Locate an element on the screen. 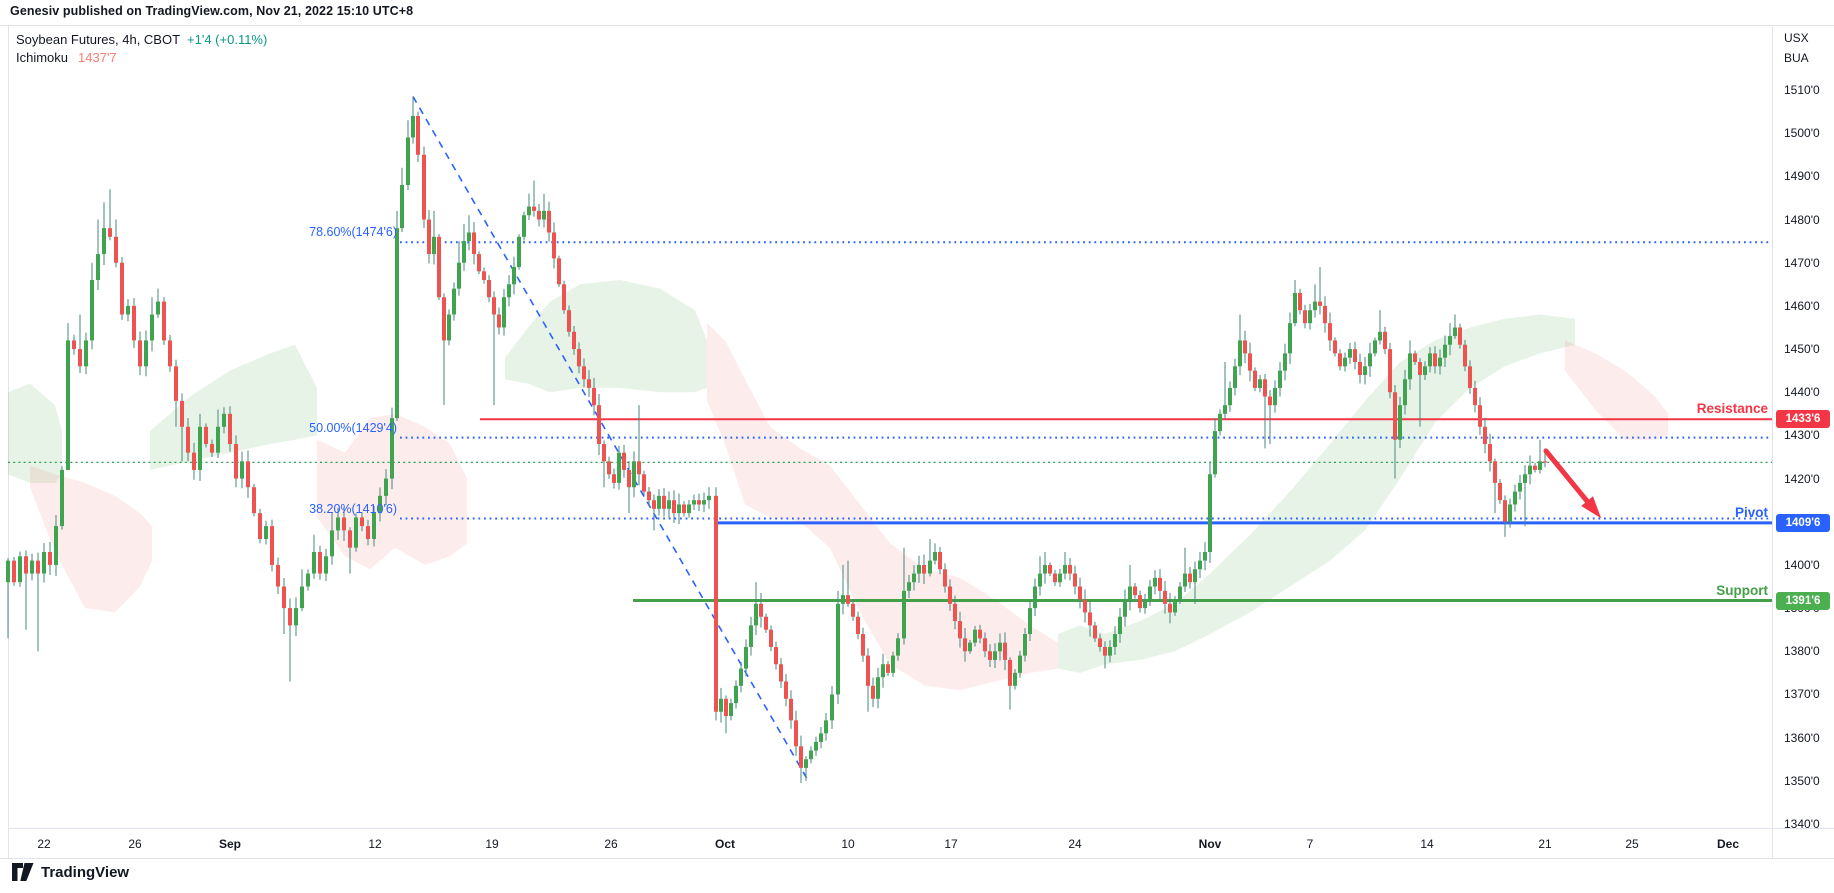 This screenshot has width=1834, height=893. ichimoku-cloud-green is located at coordinates (1316, 493).